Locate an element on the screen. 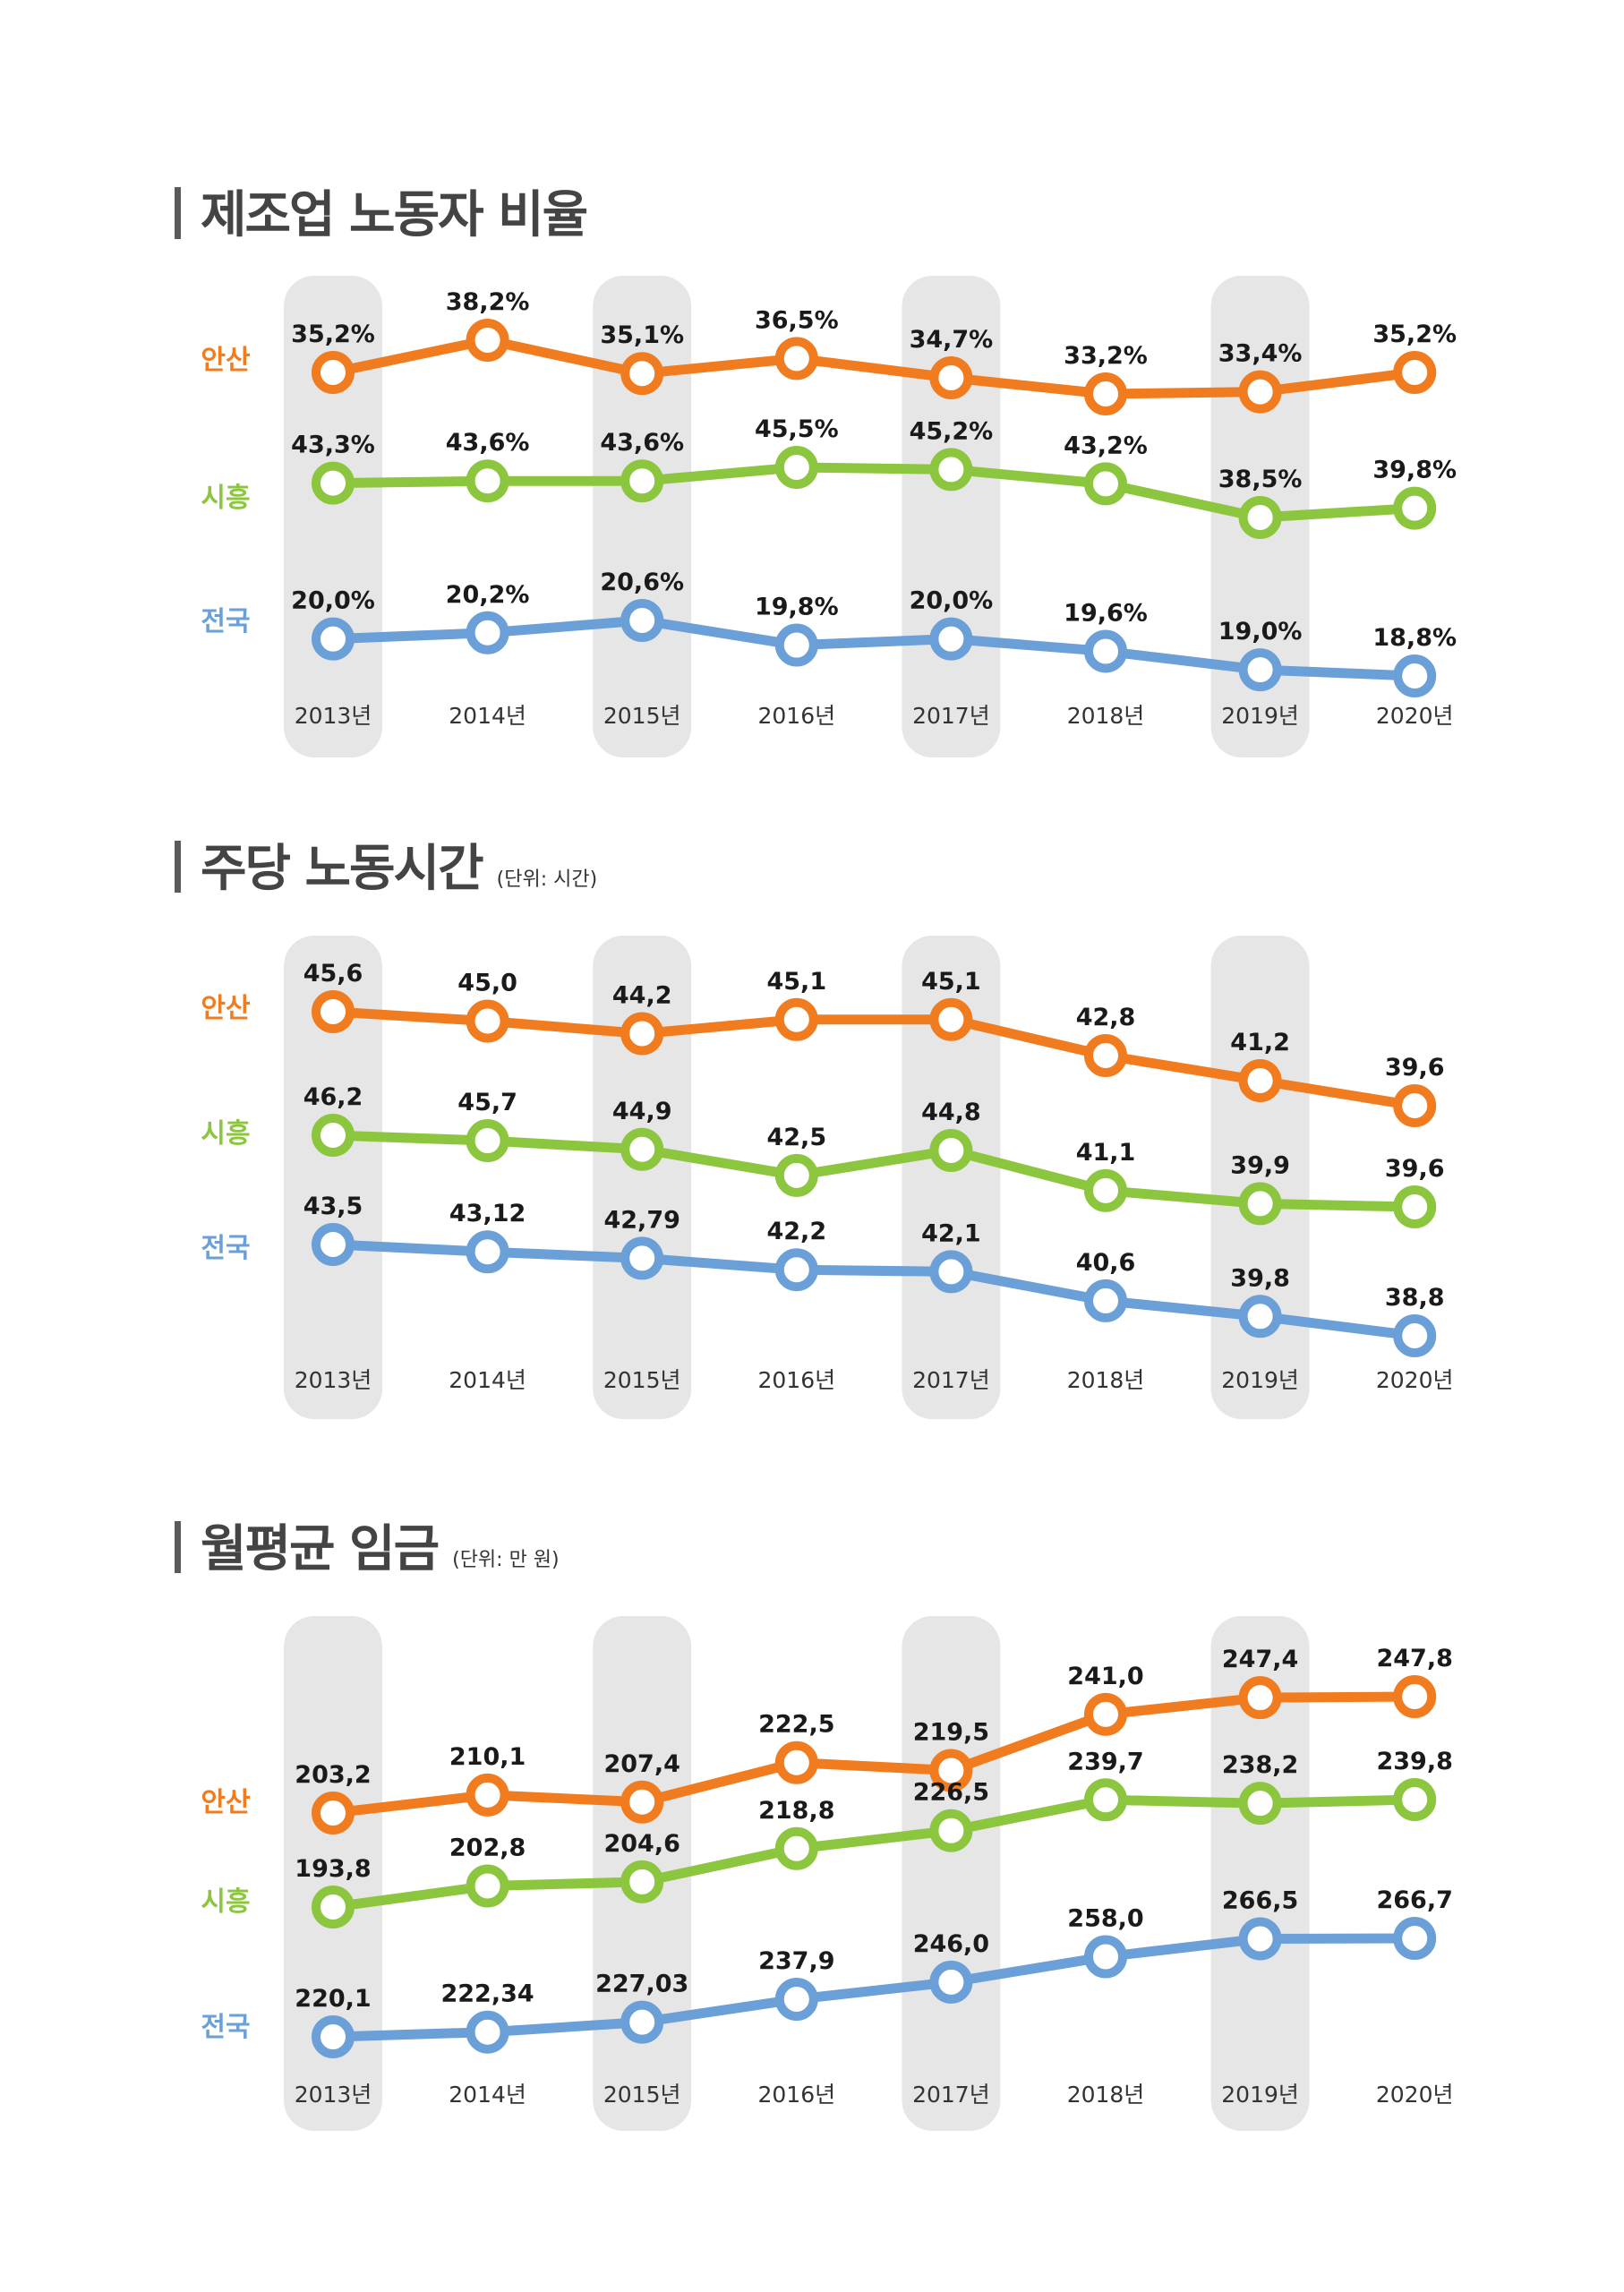 The image size is (1624, 2292). data-label: 42,79 is located at coordinates (641, 1220).